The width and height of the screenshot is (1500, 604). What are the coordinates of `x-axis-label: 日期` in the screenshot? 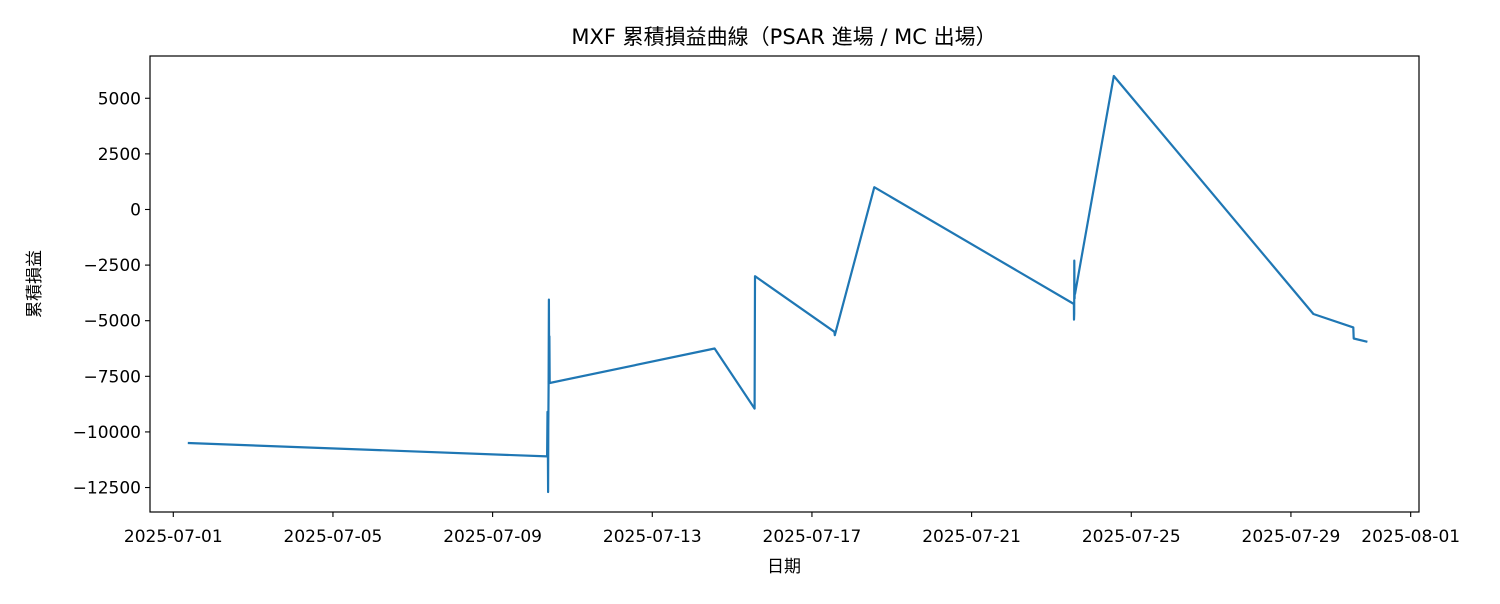 It's located at (784, 567).